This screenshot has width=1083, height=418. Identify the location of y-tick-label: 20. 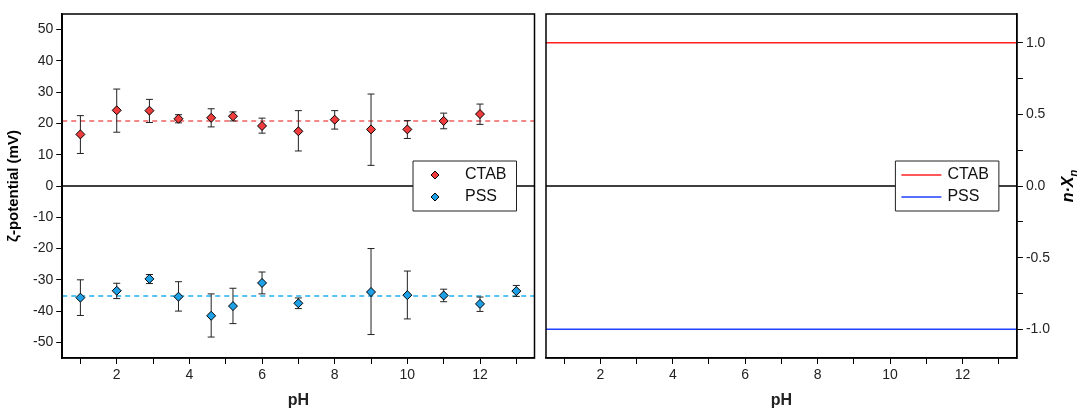
(45, 122).